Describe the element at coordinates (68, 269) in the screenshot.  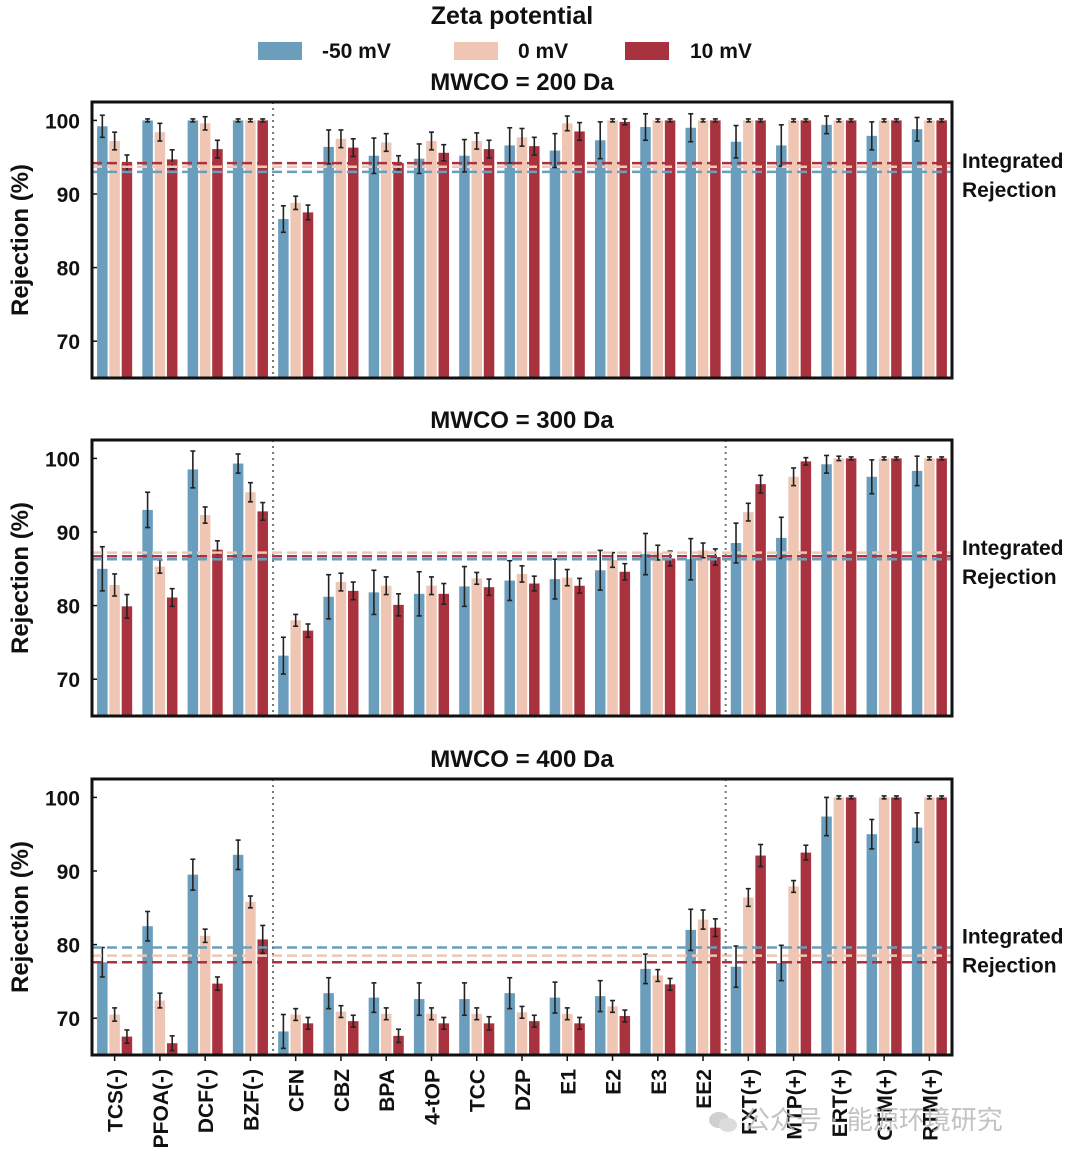
I see `y-tick-label: 80` at that location.